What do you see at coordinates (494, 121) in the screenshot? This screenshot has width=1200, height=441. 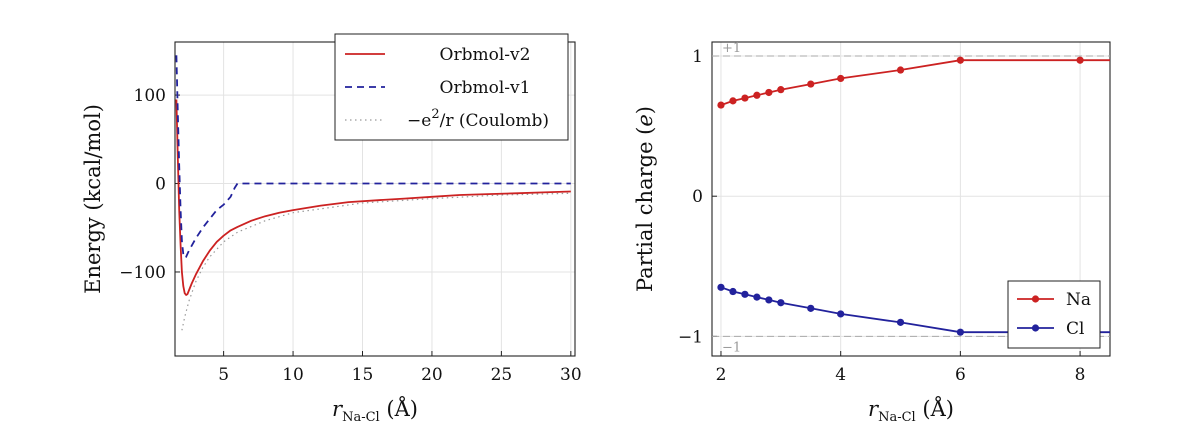 I see `legend-label-post: /r (Coulomb)` at bounding box center [494, 121].